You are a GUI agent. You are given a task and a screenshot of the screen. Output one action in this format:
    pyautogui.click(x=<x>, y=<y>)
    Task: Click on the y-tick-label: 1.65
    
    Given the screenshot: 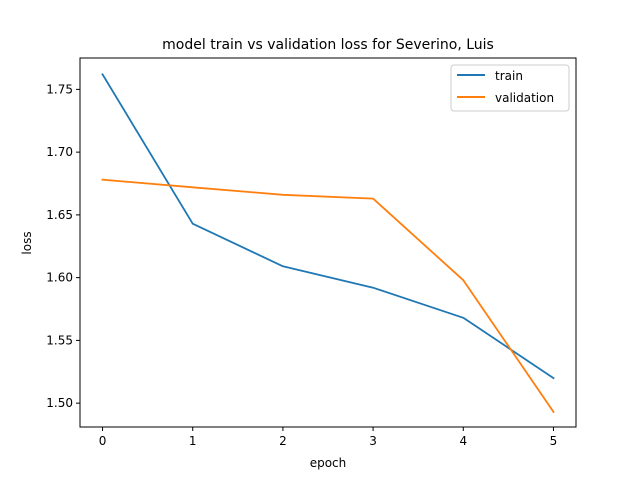 What is the action you would take?
    pyautogui.click(x=59, y=215)
    